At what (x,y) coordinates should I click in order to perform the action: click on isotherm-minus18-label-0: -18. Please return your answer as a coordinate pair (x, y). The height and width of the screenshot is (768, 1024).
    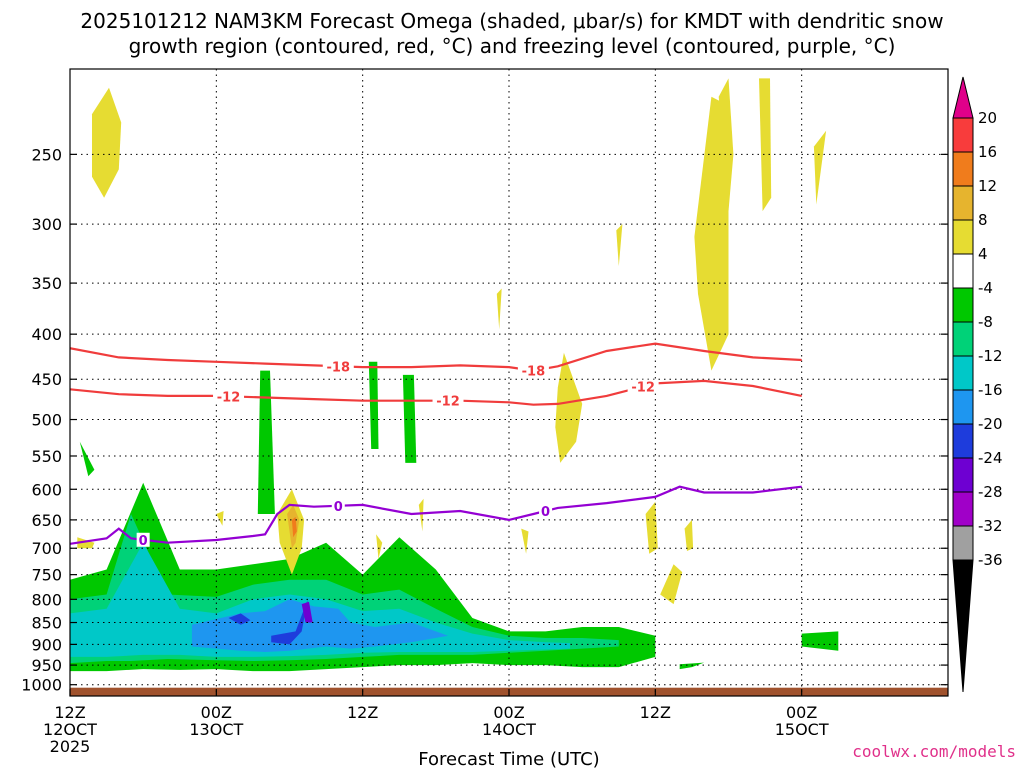
    Looking at the image, I should click on (339, 367).